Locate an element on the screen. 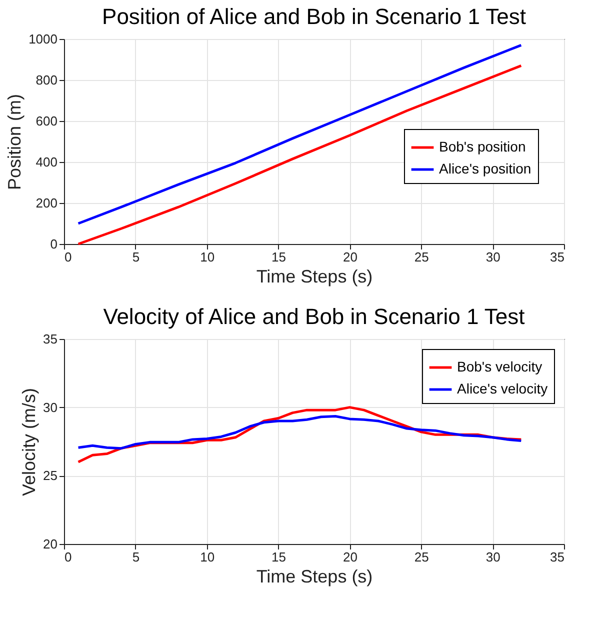 The image size is (589, 633). legend-label: Bob's velocity is located at coordinates (499, 366).